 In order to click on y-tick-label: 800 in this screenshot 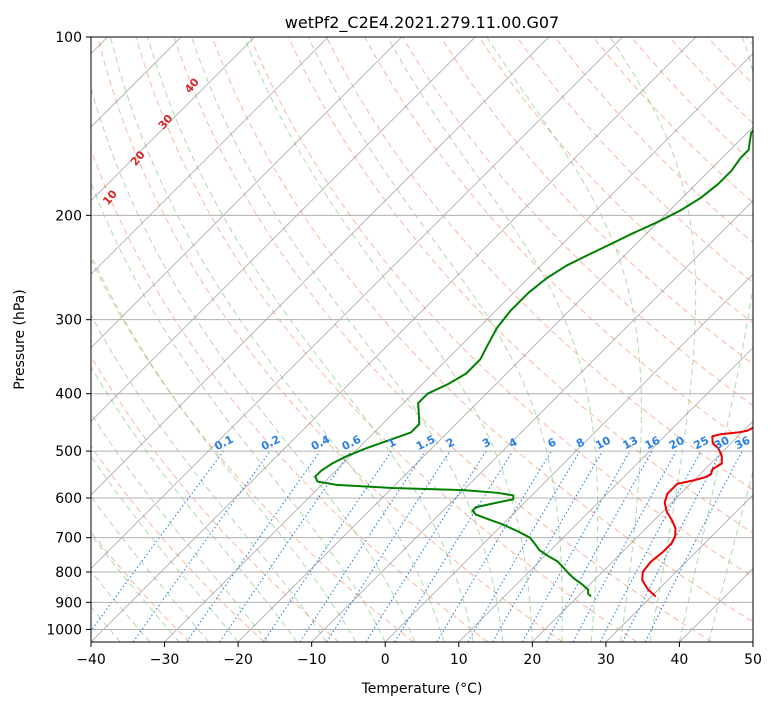, I will do `click(68, 573)`.